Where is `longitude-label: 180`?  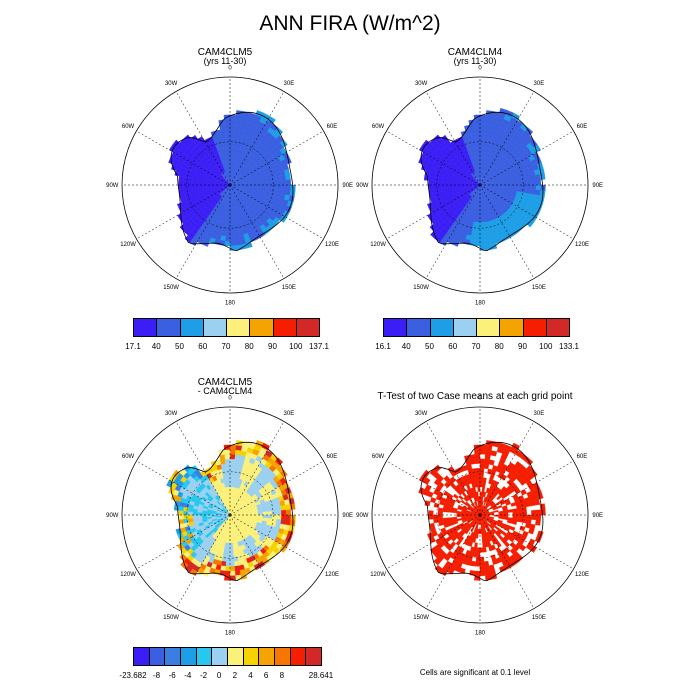 longitude-label: 180 is located at coordinates (480, 304).